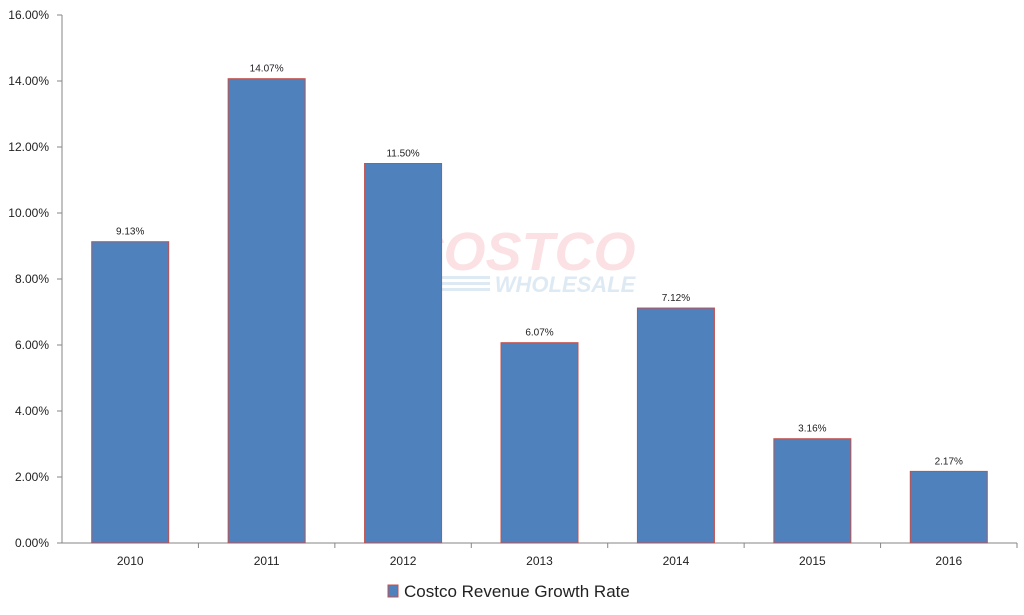 This screenshot has width=1024, height=615. I want to click on y-tick-label: 12.00%, so click(28, 147).